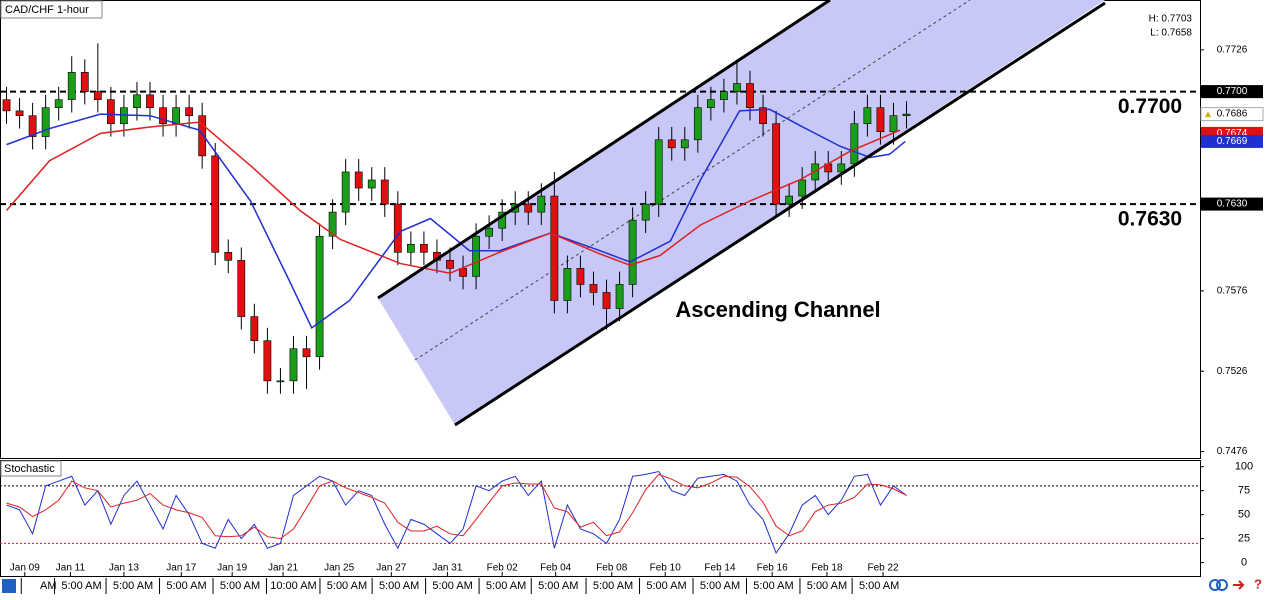  Describe the element at coordinates (720, 568) in the screenshot. I see `x-tick-label: Feb 14` at that location.